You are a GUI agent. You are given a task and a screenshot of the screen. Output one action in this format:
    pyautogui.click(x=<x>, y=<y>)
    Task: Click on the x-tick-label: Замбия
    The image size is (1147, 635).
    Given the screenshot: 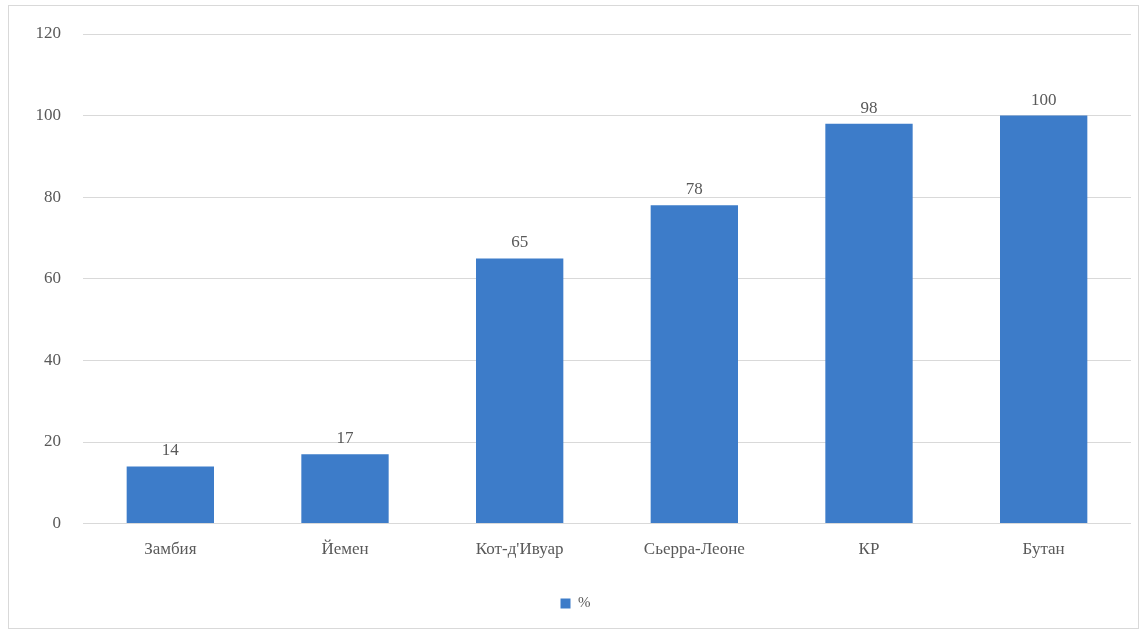 What is the action you would take?
    pyautogui.click(x=170, y=549)
    